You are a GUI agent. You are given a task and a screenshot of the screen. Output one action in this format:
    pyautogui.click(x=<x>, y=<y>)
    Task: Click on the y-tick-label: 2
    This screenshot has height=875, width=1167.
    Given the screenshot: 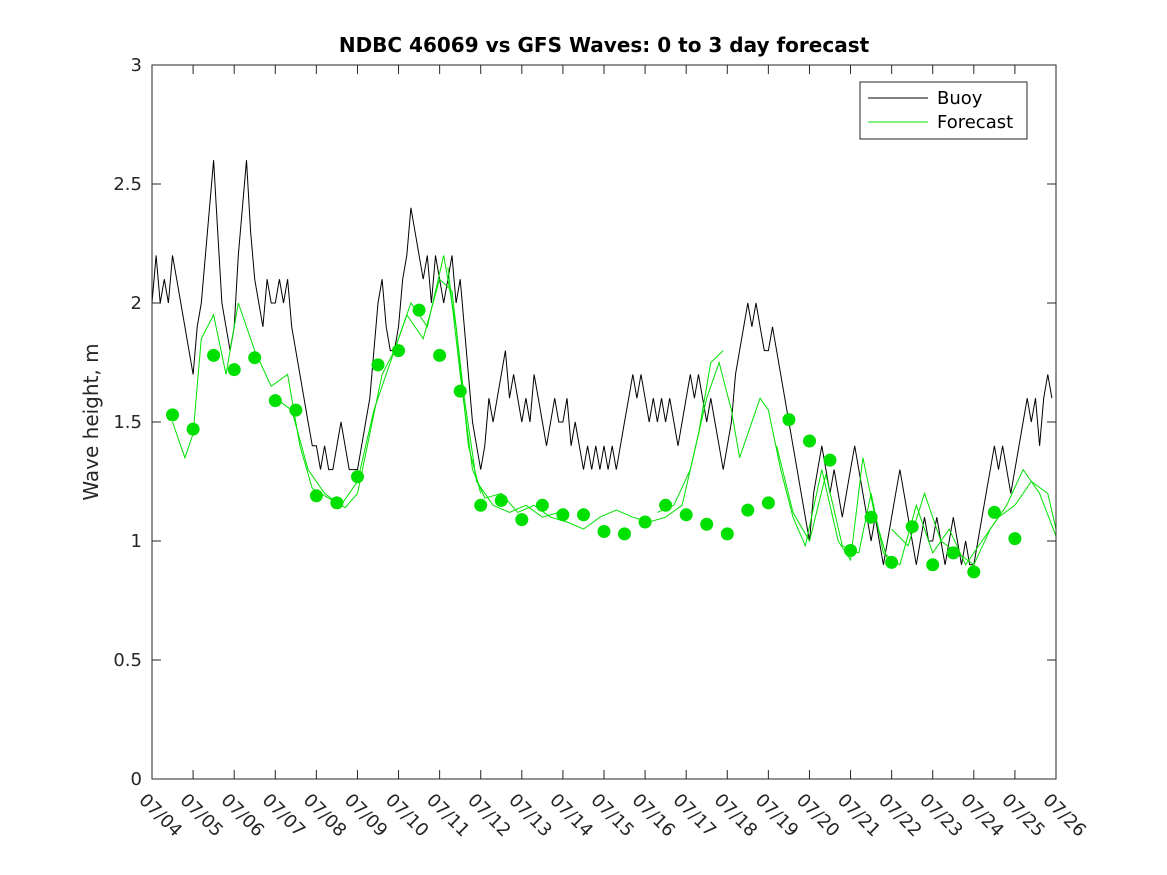 What is the action you would take?
    pyautogui.click(x=136, y=303)
    